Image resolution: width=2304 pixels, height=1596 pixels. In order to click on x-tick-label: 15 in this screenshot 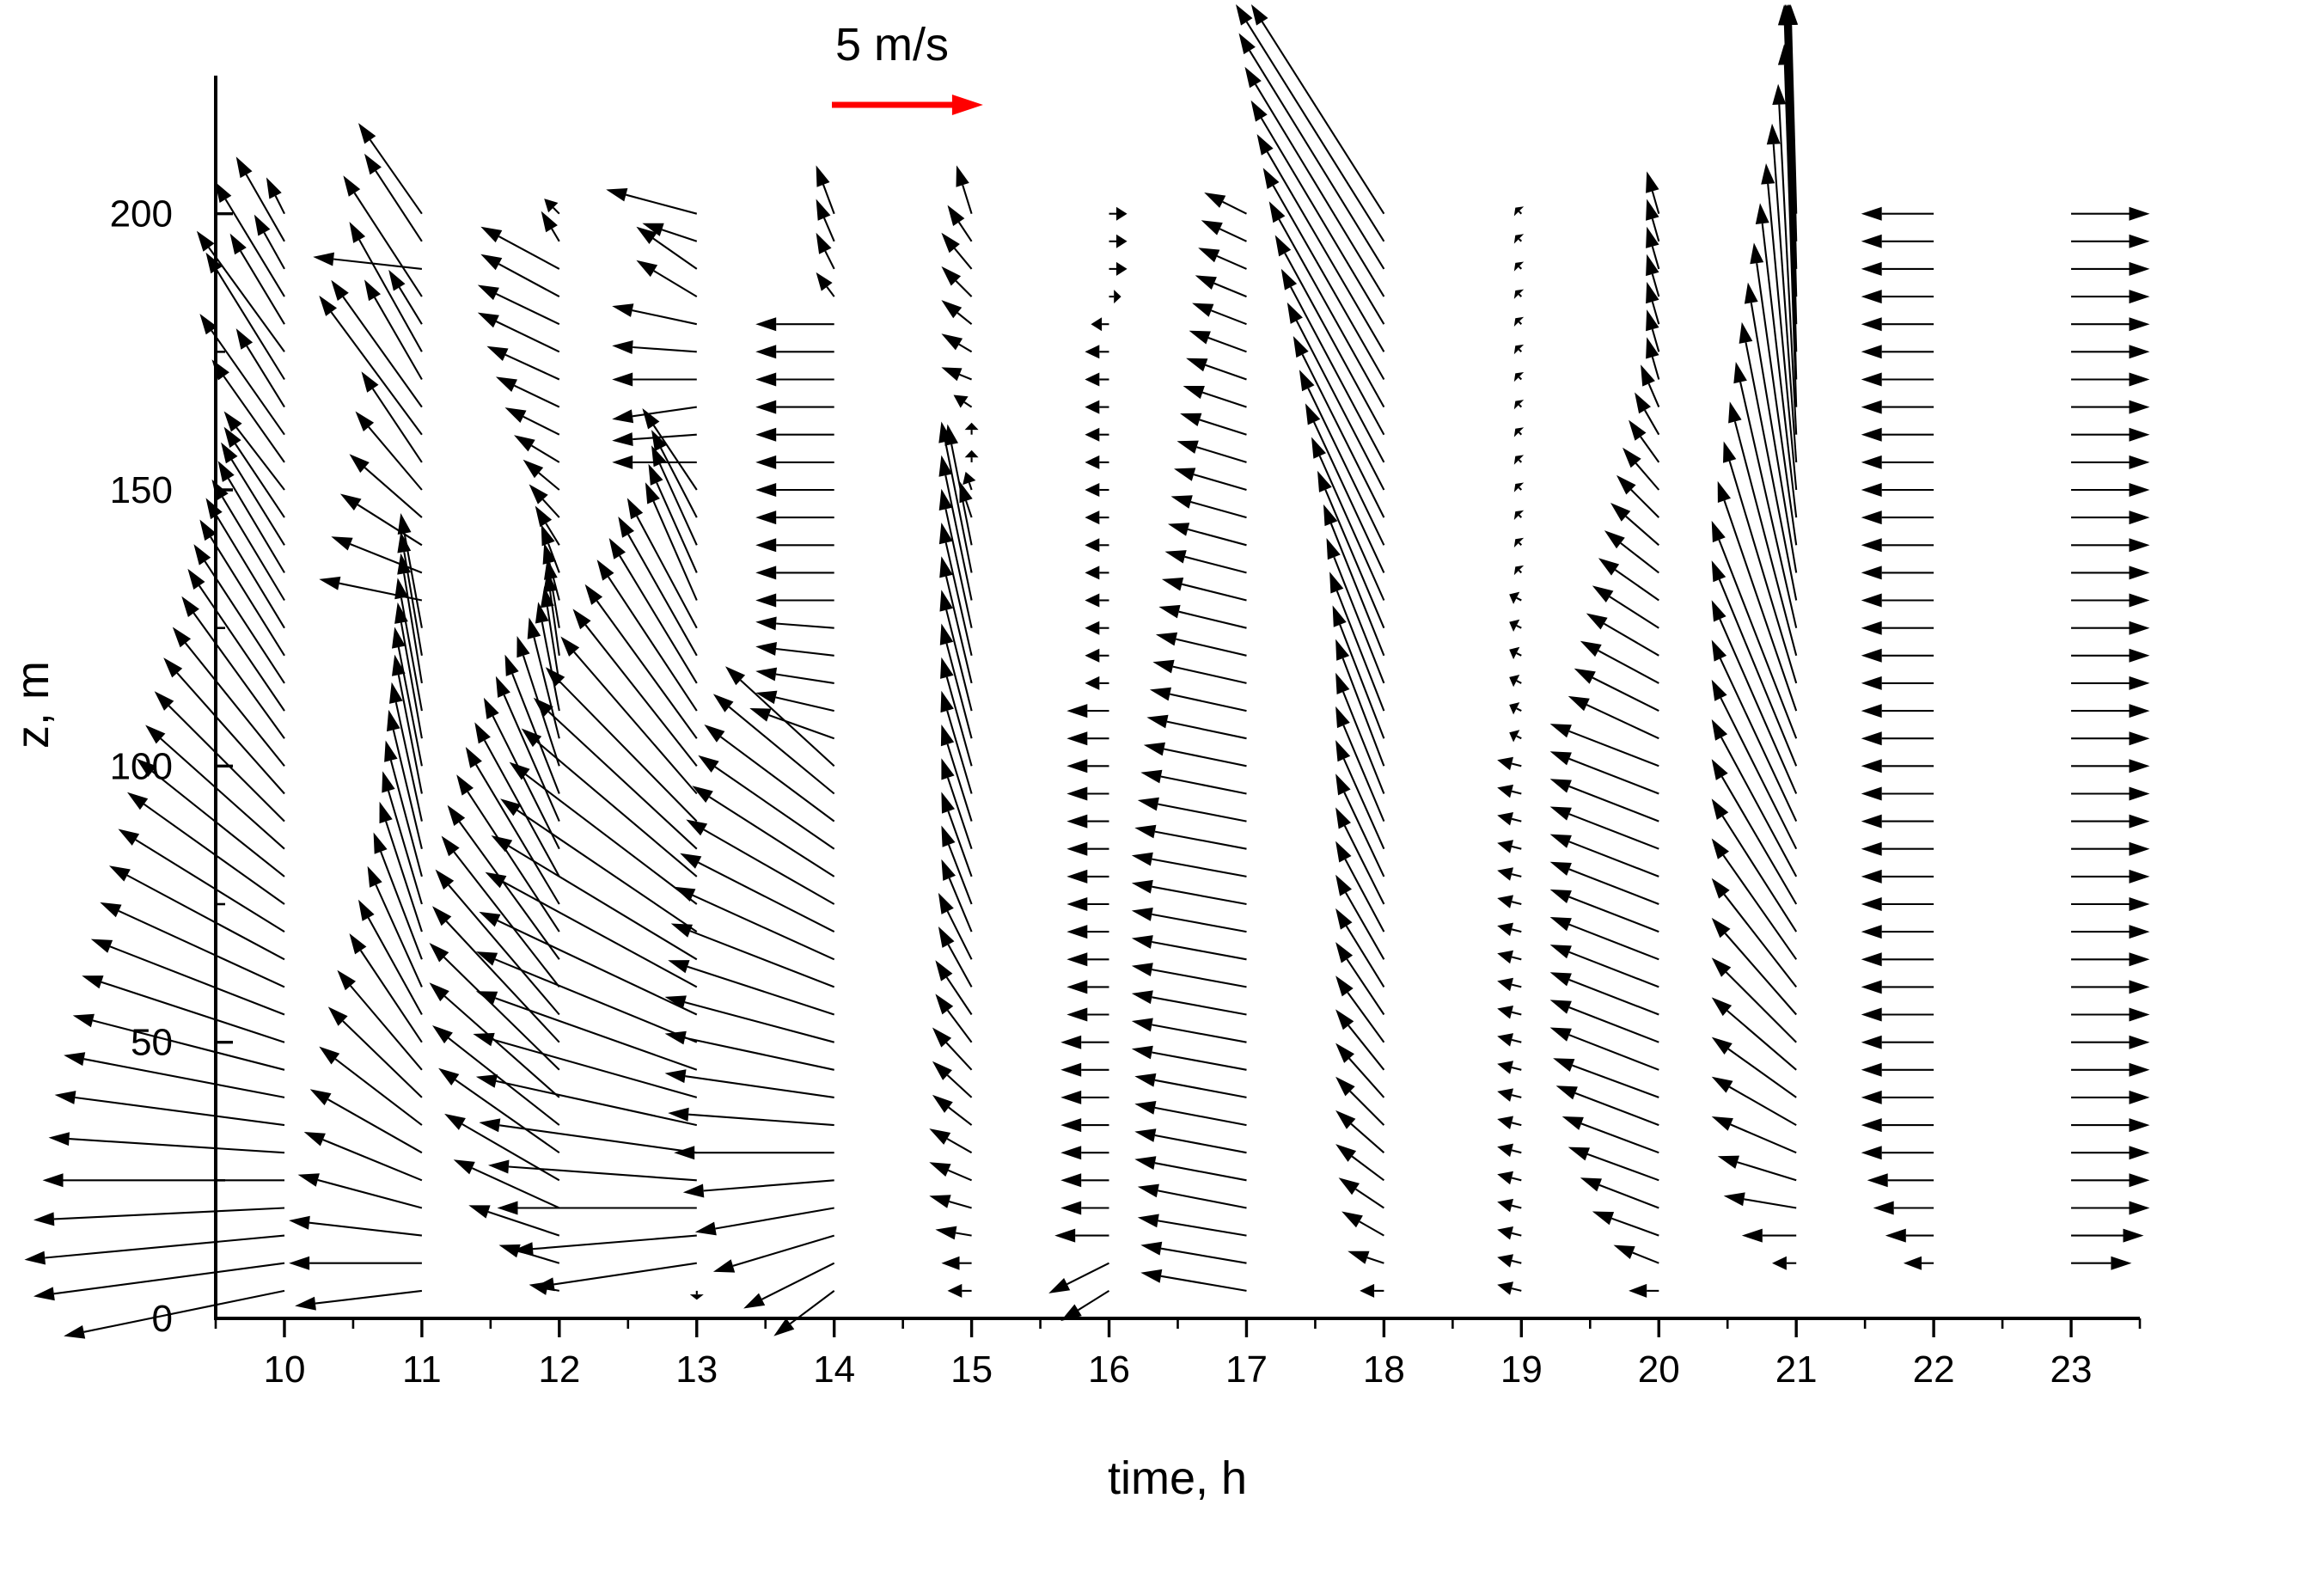, I will do `click(971, 1369)`.